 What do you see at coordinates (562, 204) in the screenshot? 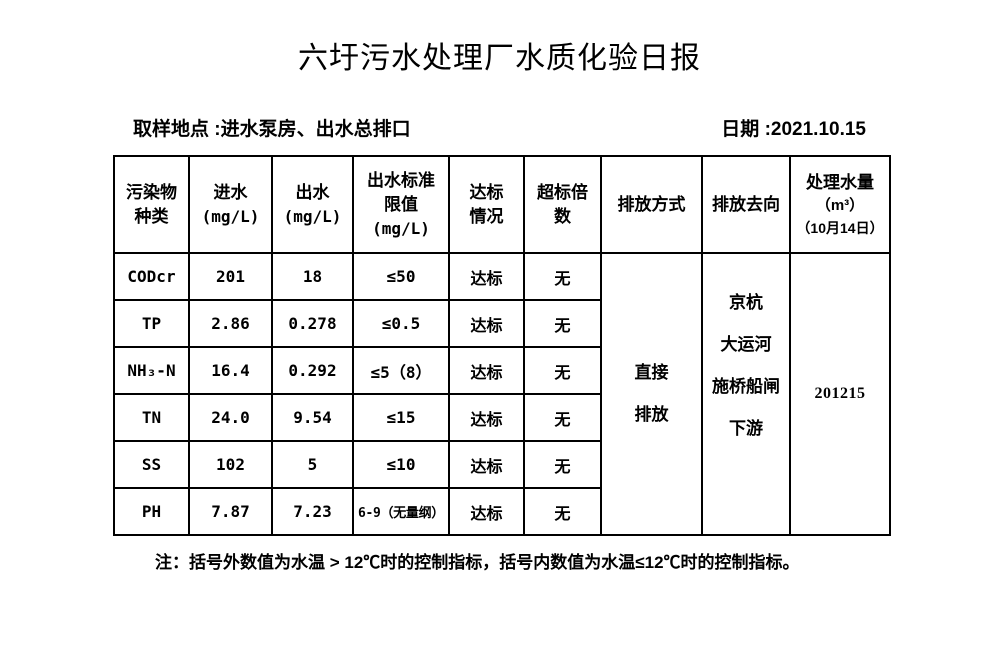
I see `column-header-exceedance: 超标倍 数` at bounding box center [562, 204].